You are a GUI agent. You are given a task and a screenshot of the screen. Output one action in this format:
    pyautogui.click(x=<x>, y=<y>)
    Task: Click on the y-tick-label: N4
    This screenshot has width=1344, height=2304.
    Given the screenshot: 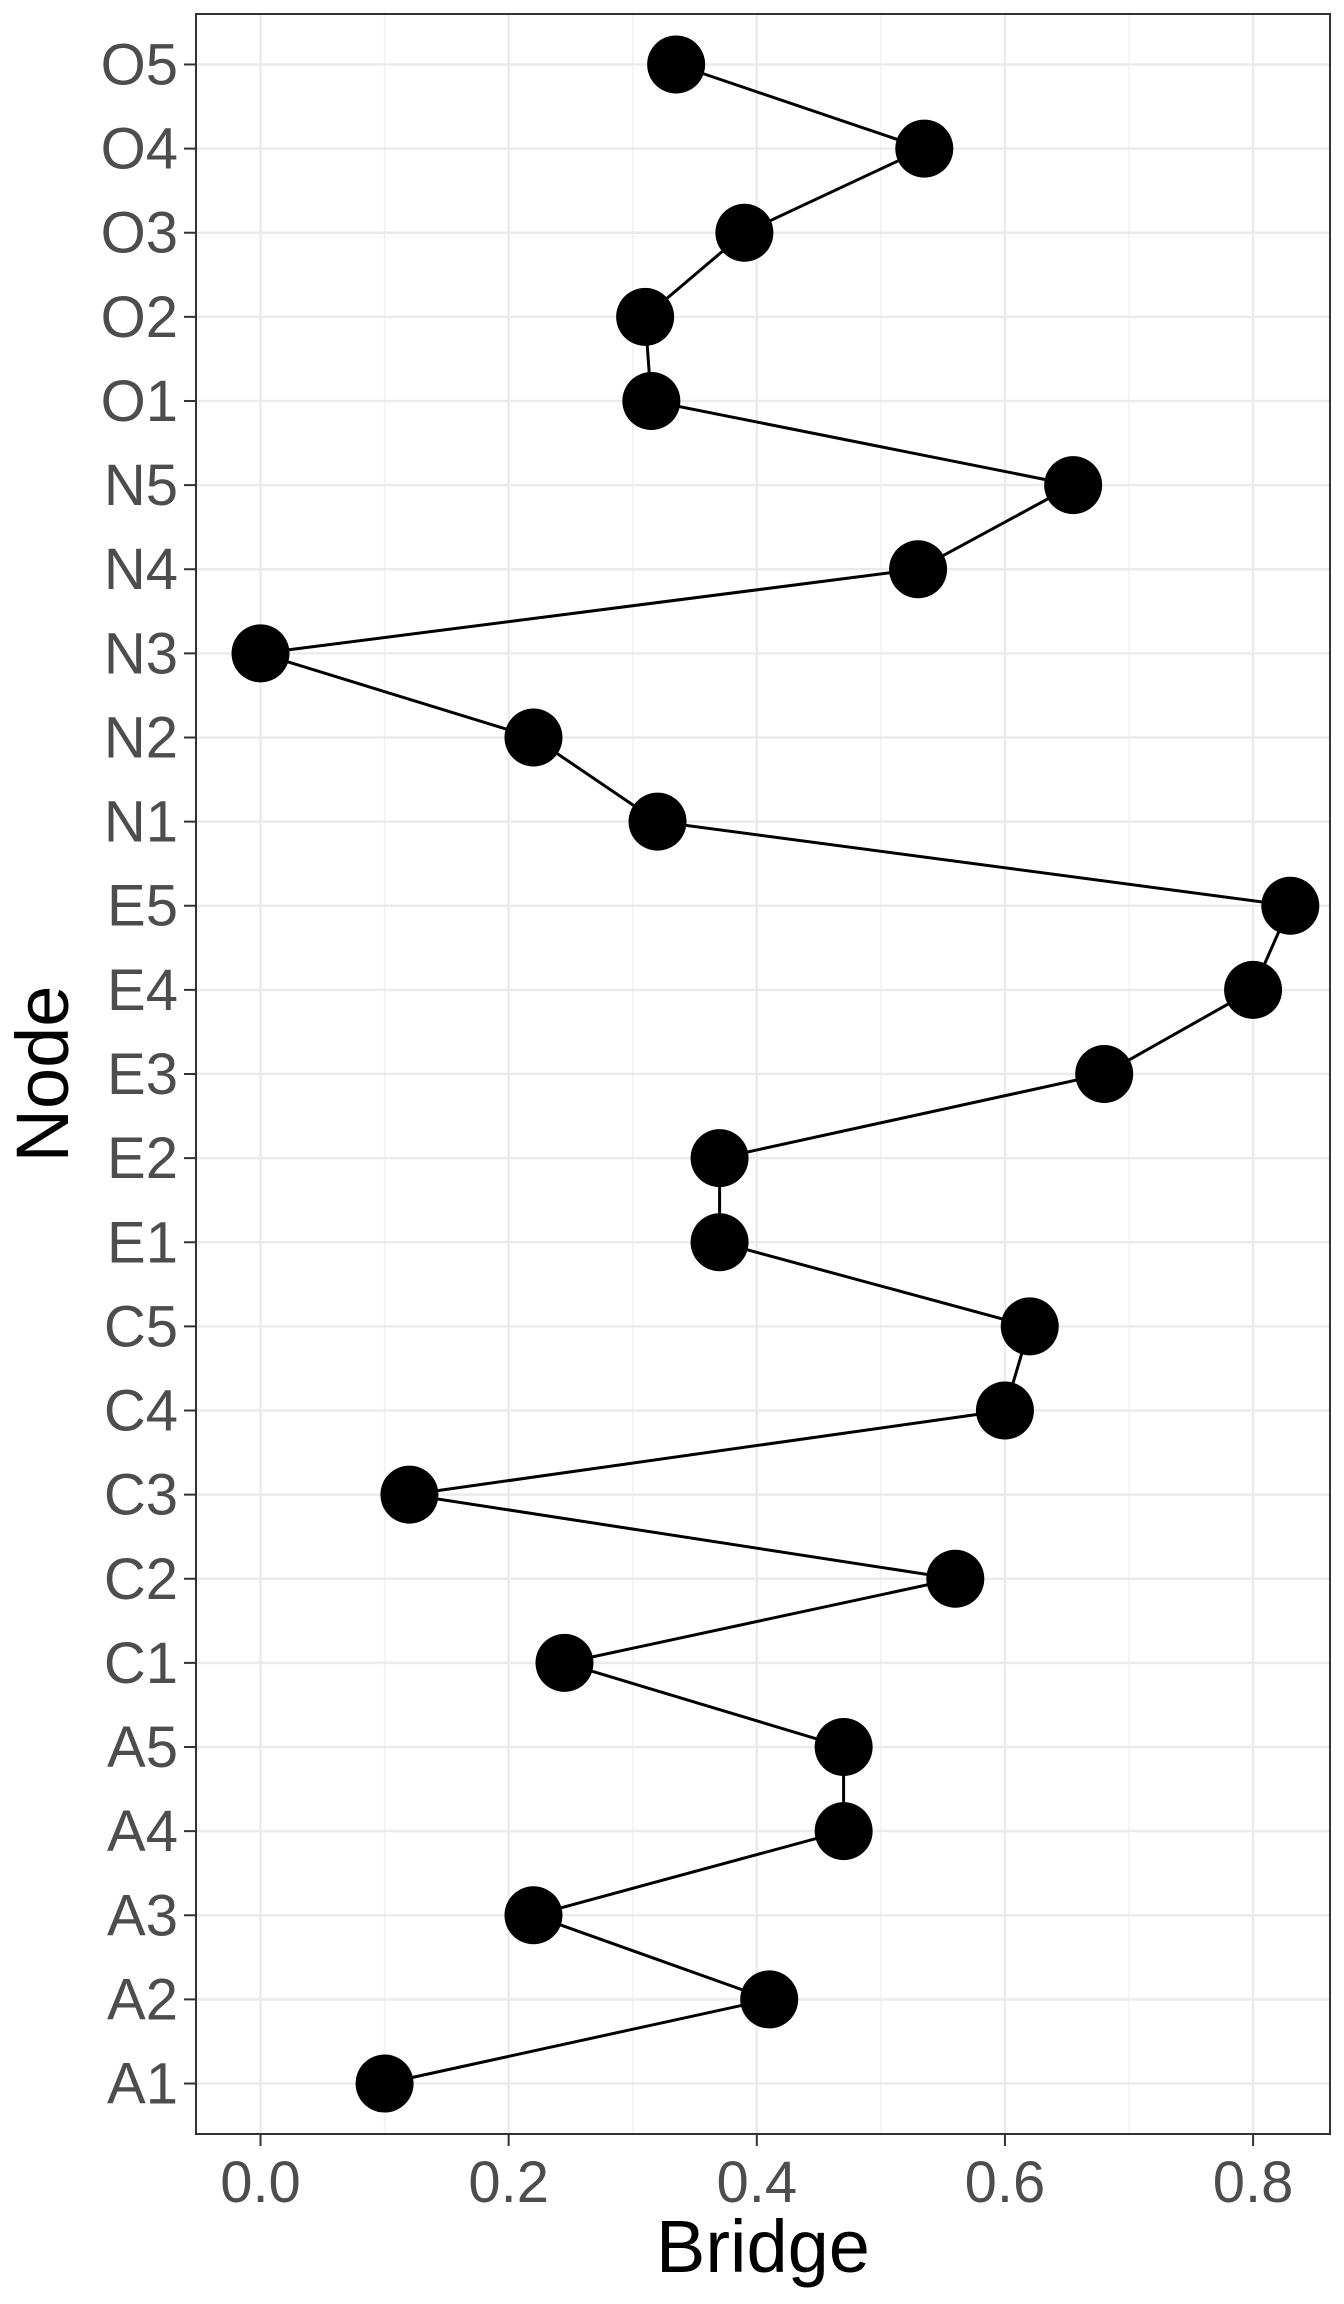 What is the action you would take?
    pyautogui.click(x=141, y=569)
    